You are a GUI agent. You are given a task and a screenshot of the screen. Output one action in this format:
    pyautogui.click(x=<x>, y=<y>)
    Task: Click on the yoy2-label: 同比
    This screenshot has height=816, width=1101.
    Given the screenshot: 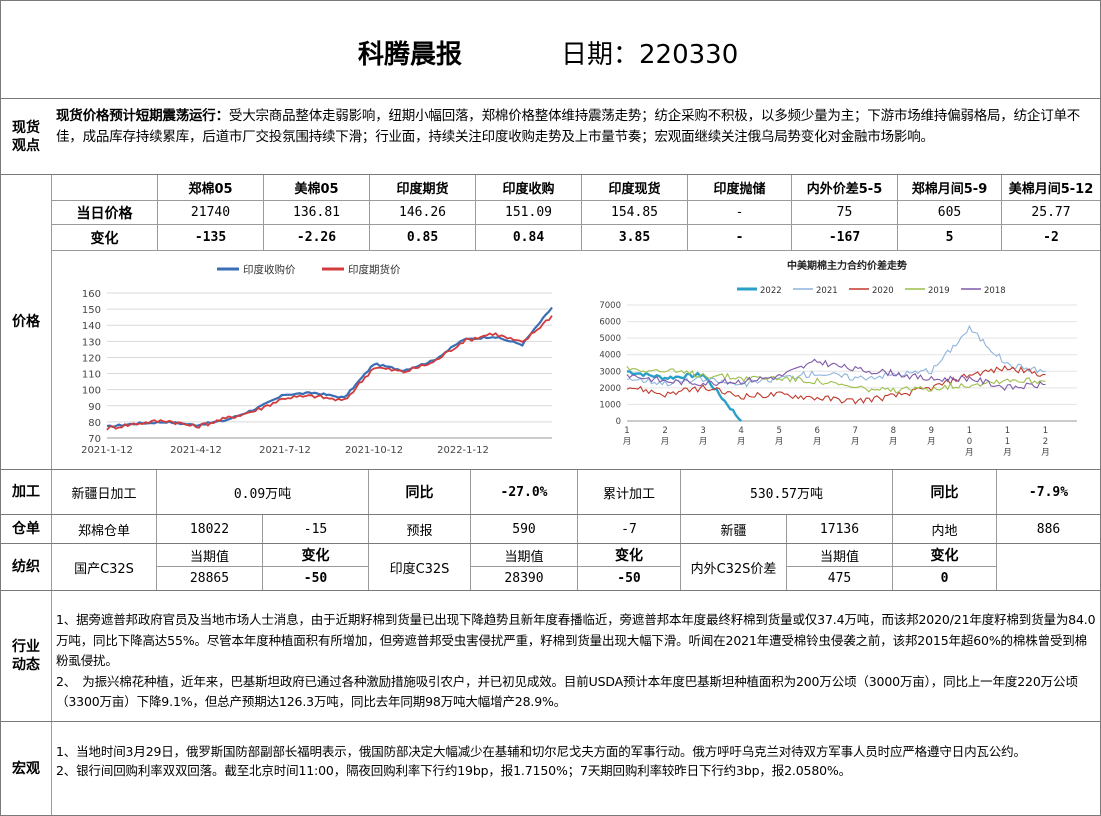 What is the action you would take?
    pyautogui.click(x=945, y=492)
    